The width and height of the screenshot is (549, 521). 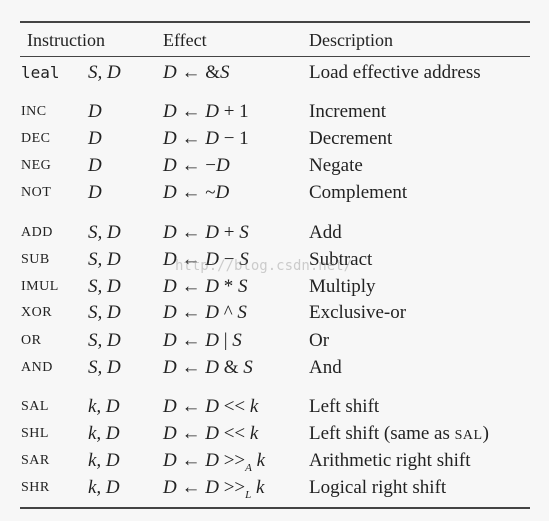 I want to click on instruction-name: ADD, so click(x=37, y=232).